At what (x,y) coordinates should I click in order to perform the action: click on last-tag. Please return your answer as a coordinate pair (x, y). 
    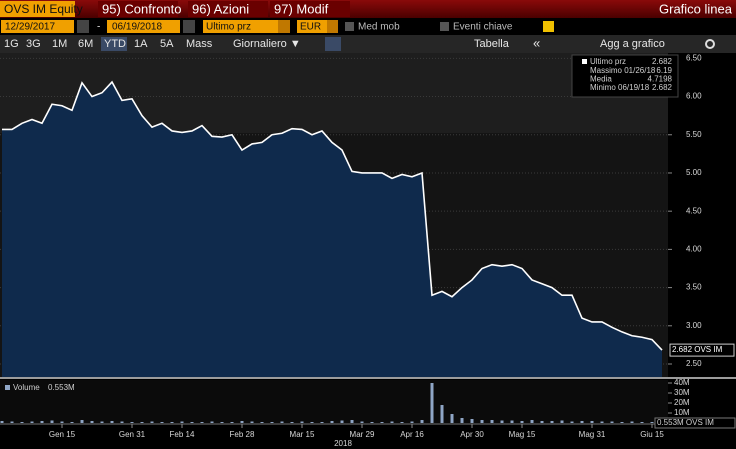
    Looking at the image, I should click on (702, 350).